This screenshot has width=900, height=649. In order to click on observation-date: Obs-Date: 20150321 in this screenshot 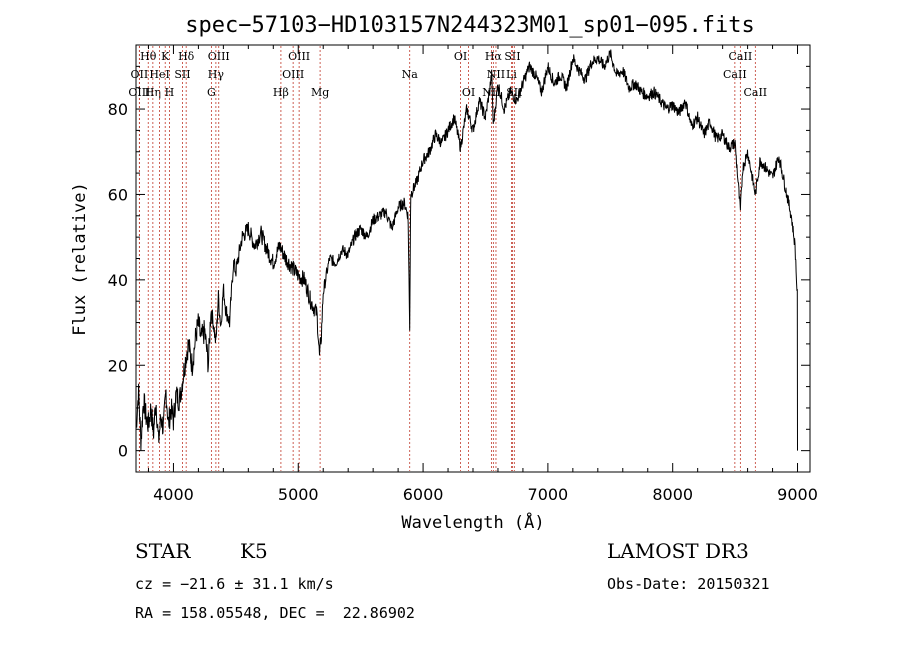, I will do `click(688, 584)`.